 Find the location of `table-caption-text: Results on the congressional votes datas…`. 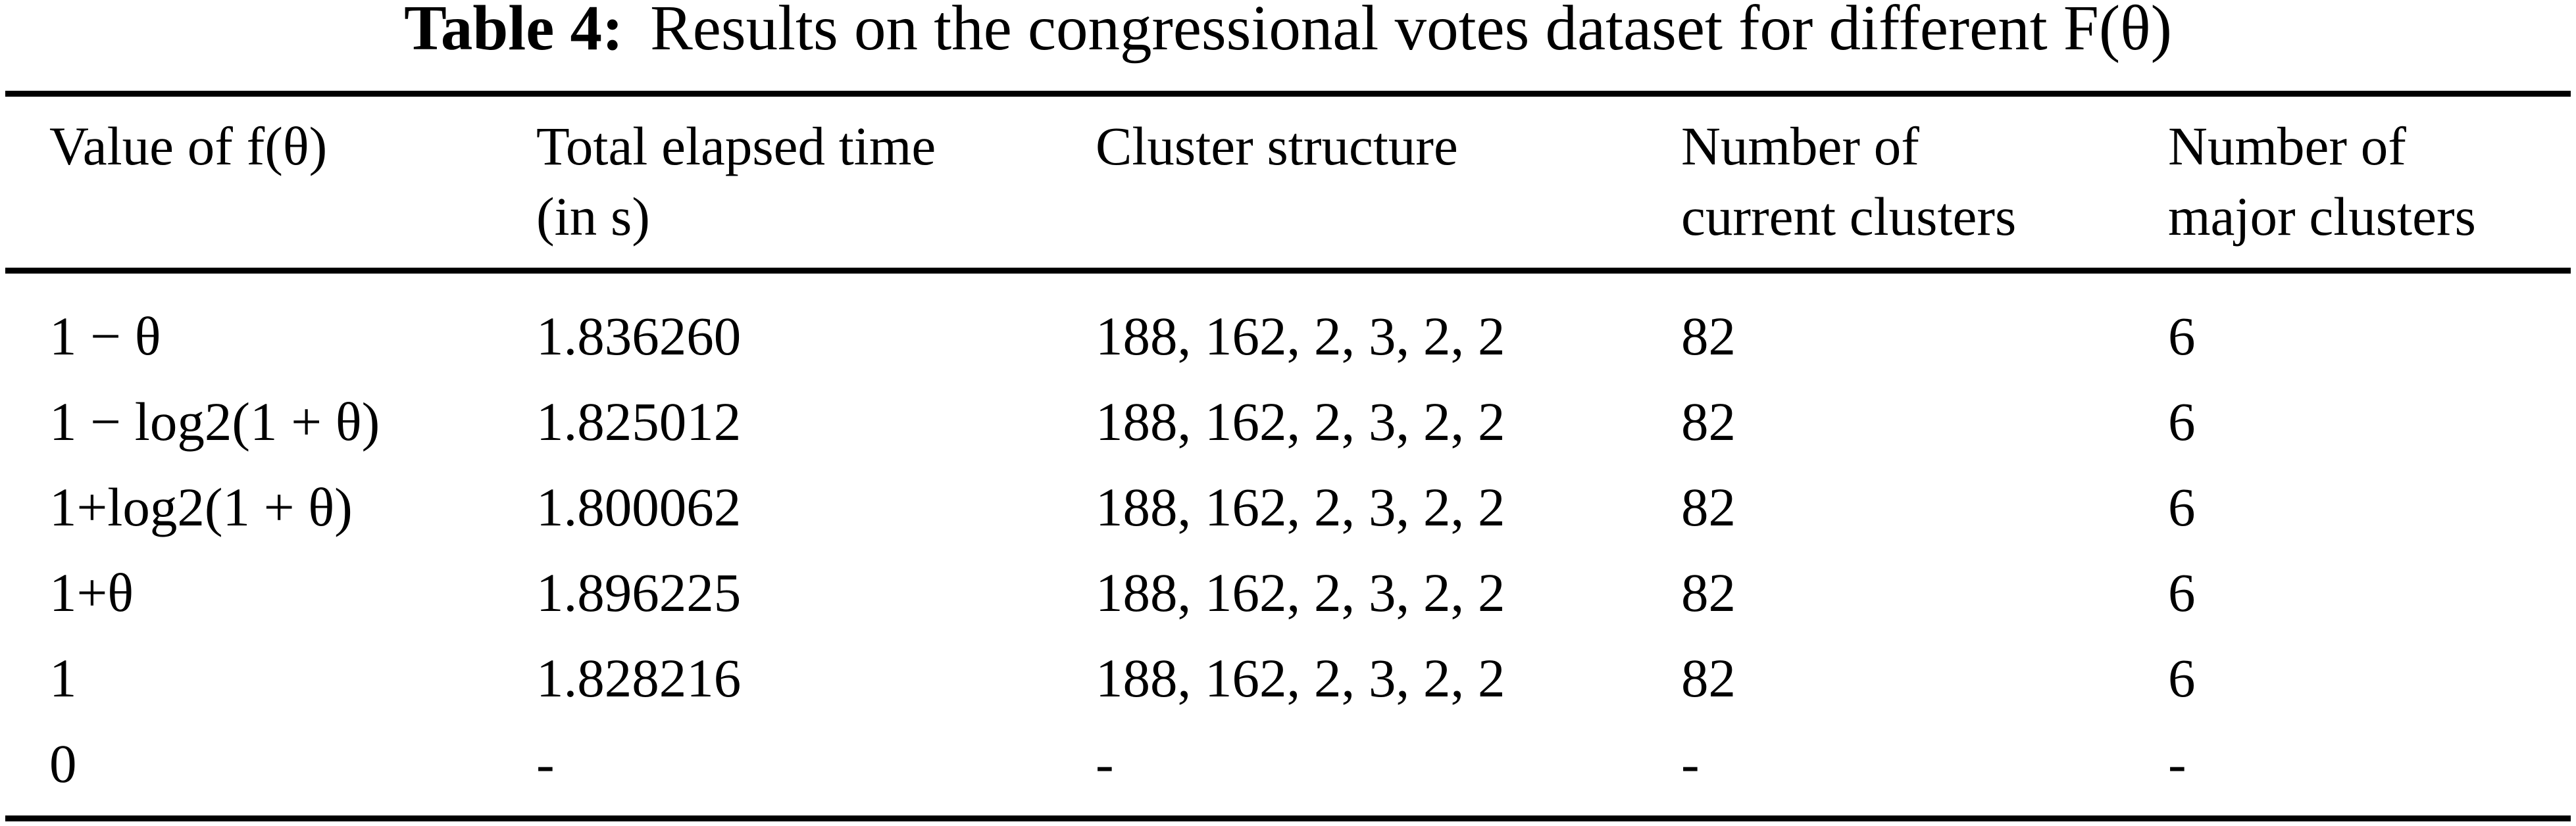

table-caption-text: Results on the congressional votes datas… is located at coordinates (1411, 32).